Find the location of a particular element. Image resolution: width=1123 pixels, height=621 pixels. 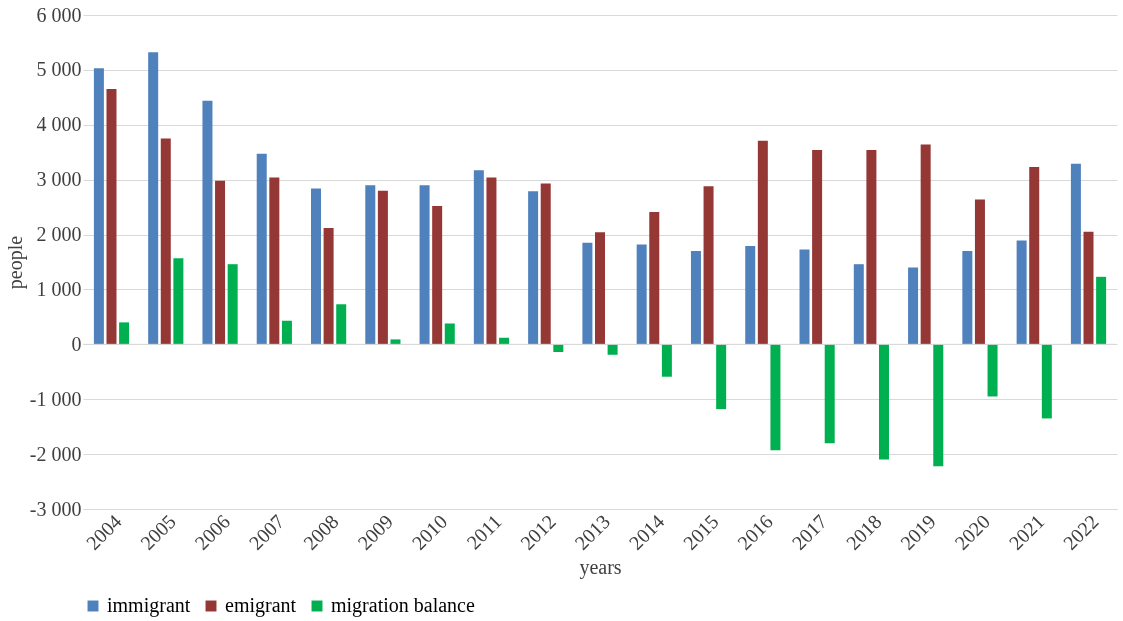

y-tick-label: -1 000 is located at coordinates (55, 398).